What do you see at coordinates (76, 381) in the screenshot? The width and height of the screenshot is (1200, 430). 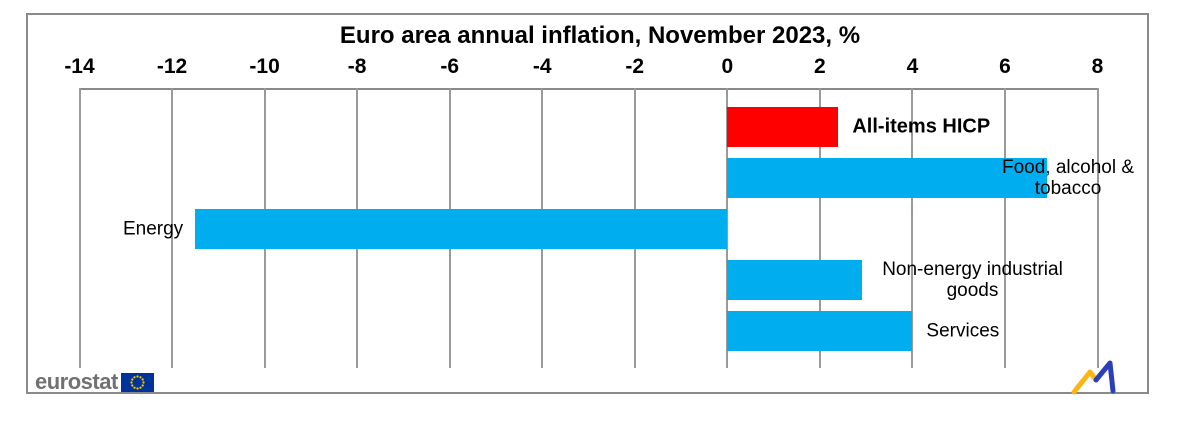 I see `eurostat-wordmark: eurostat` at bounding box center [76, 381].